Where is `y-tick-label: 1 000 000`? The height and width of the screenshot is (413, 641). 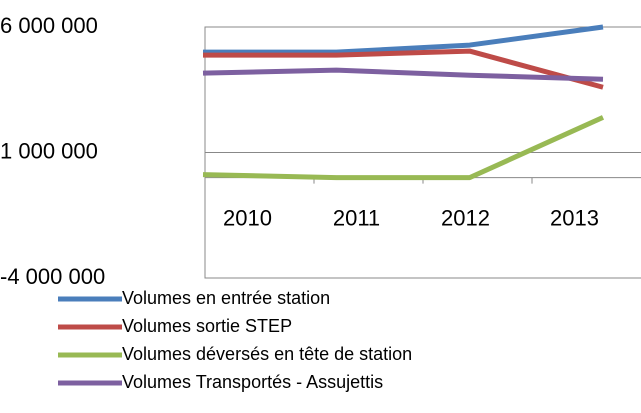
y-tick-label: 1 000 000 is located at coordinates (49, 150).